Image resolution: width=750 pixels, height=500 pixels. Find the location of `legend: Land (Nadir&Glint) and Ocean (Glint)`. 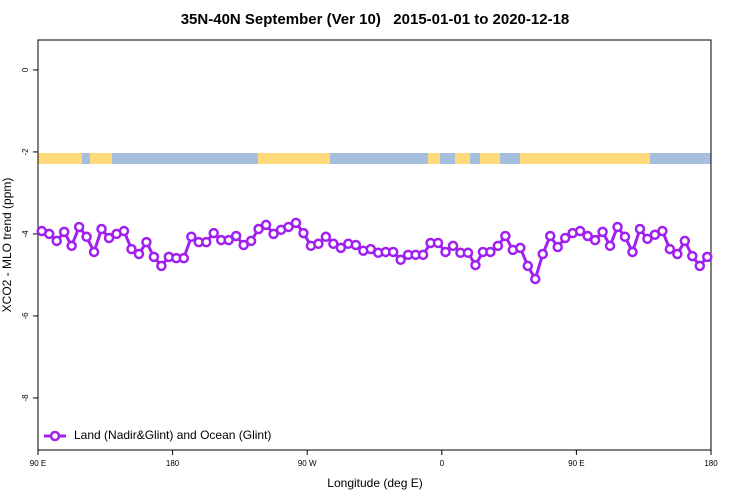

legend: Land (Nadir&Glint) and Ocean (Glint) is located at coordinates (157, 435).